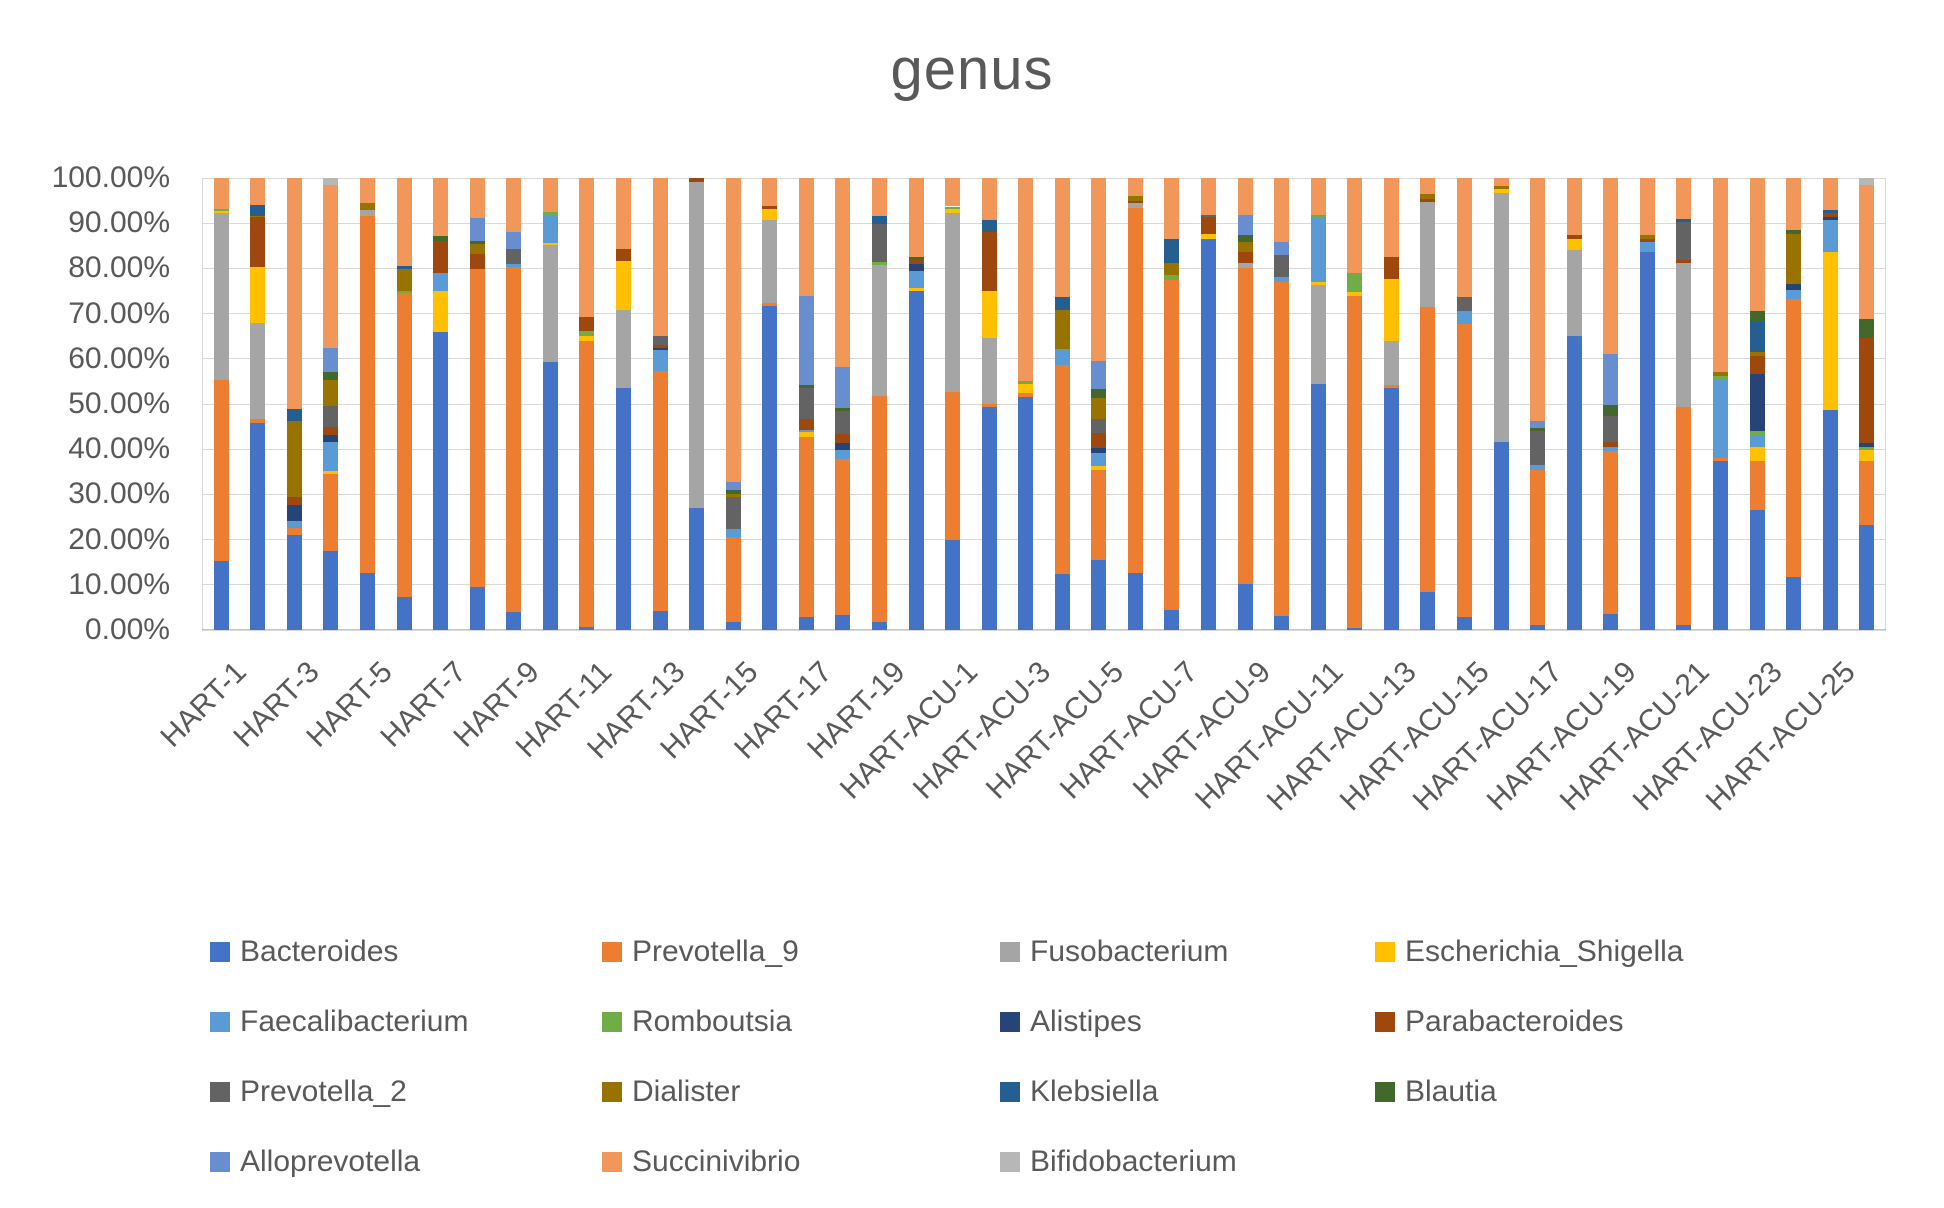  Describe the element at coordinates (315, 1162) in the screenshot. I see `legend-item-Alloprevotella: Alloprevotella` at that location.